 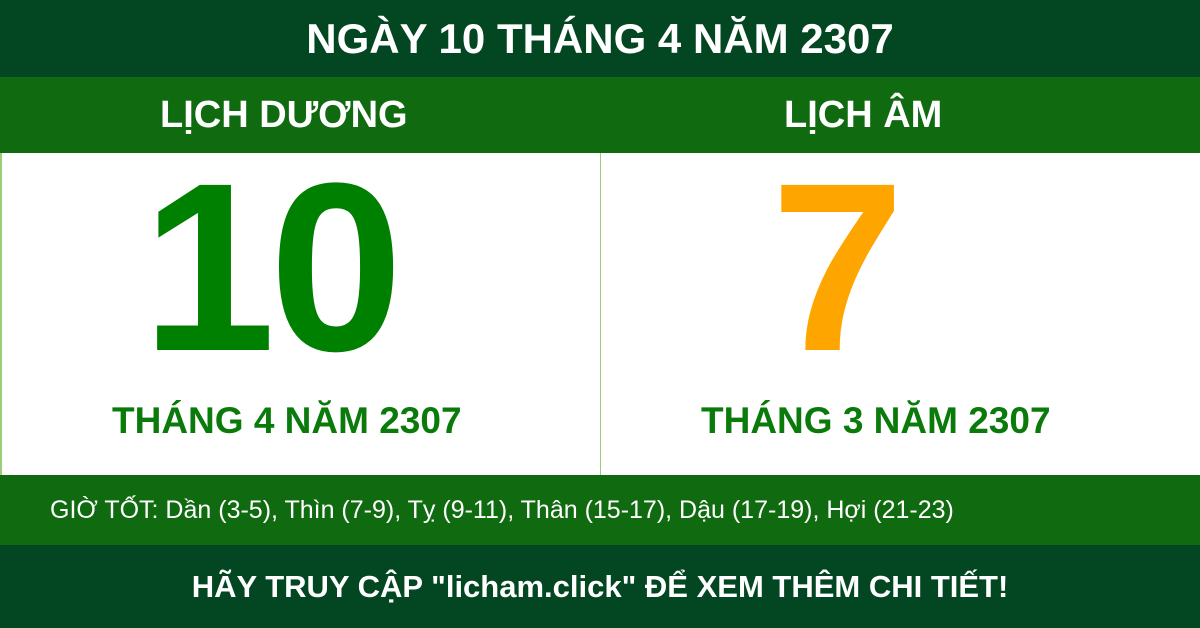 I want to click on lunar-heading: LỊCH ÂM, so click(x=863, y=114).